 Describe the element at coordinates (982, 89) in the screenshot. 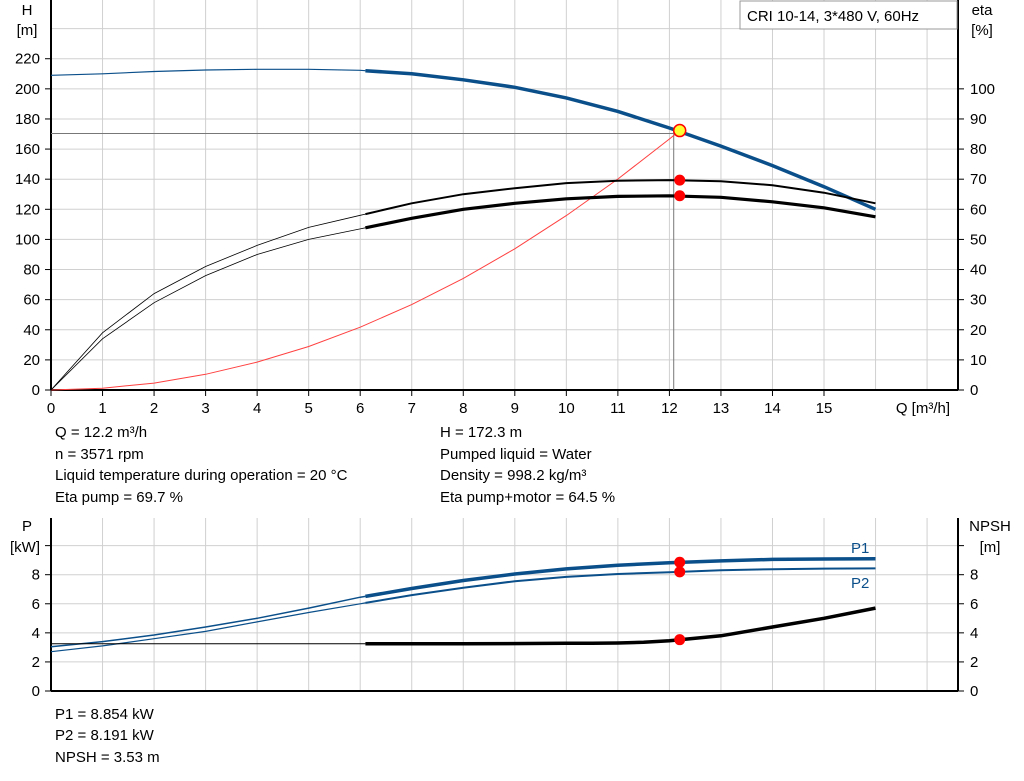

I see `y2-tick-label: 100` at that location.